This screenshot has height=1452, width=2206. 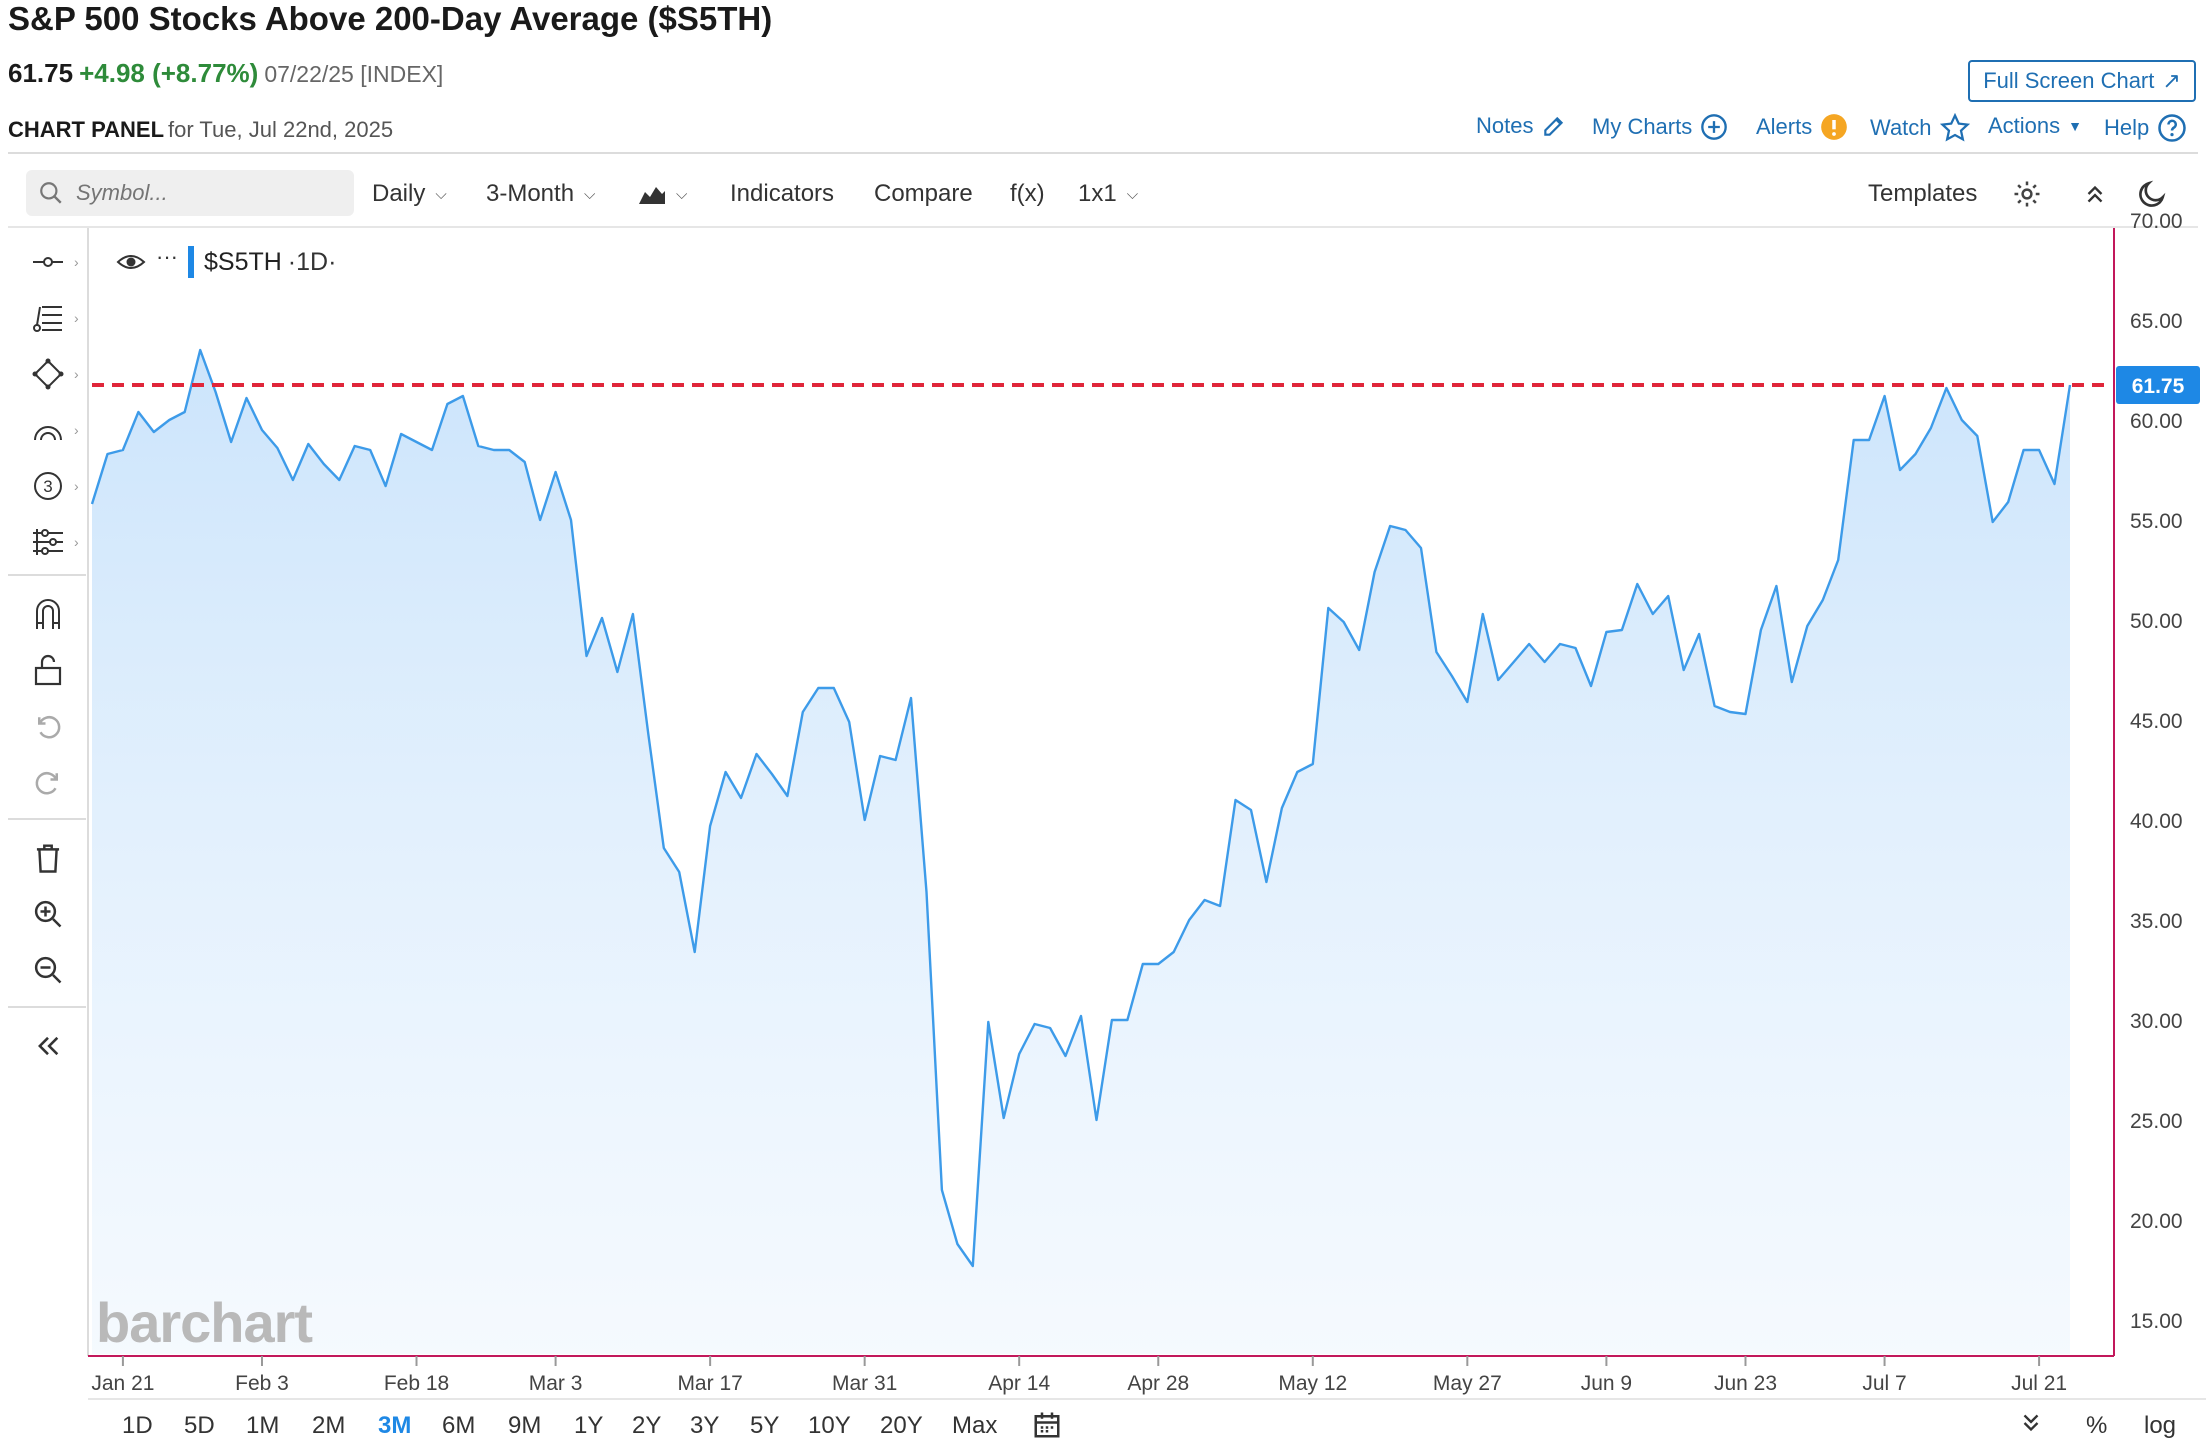 What do you see at coordinates (1745, 1383) in the screenshot?
I see `x-tick-label: Jun 23` at bounding box center [1745, 1383].